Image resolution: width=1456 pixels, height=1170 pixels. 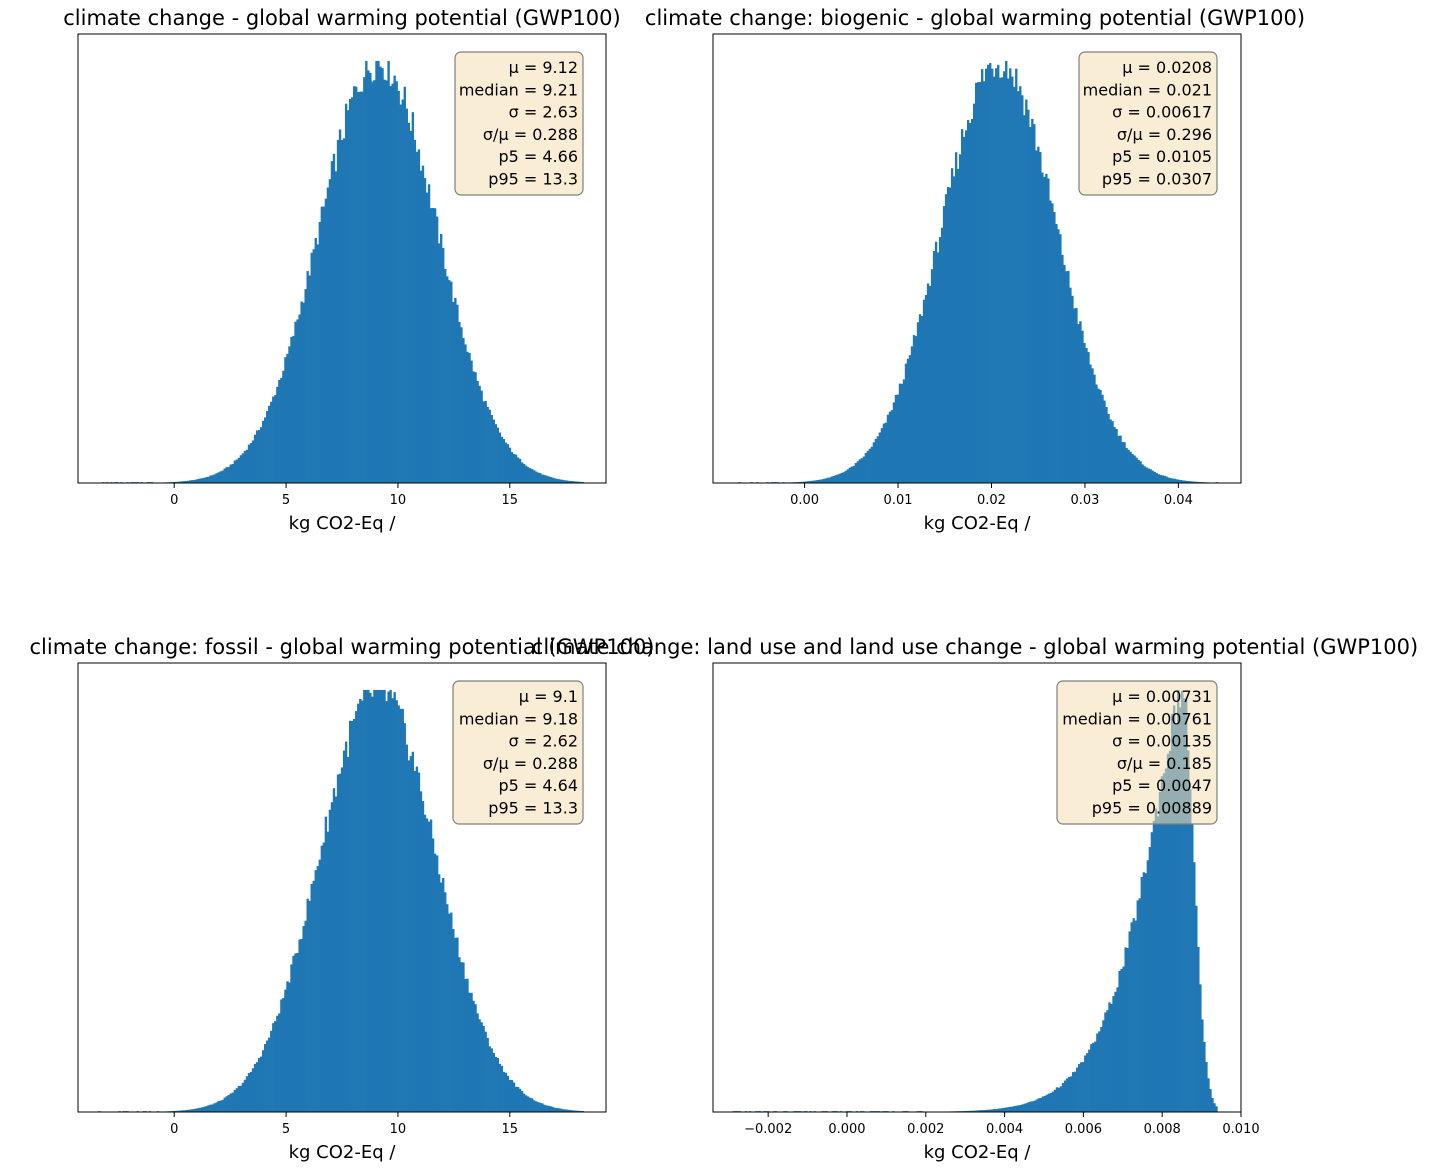 What do you see at coordinates (978, 272) in the screenshot?
I see `histogram-bars` at bounding box center [978, 272].